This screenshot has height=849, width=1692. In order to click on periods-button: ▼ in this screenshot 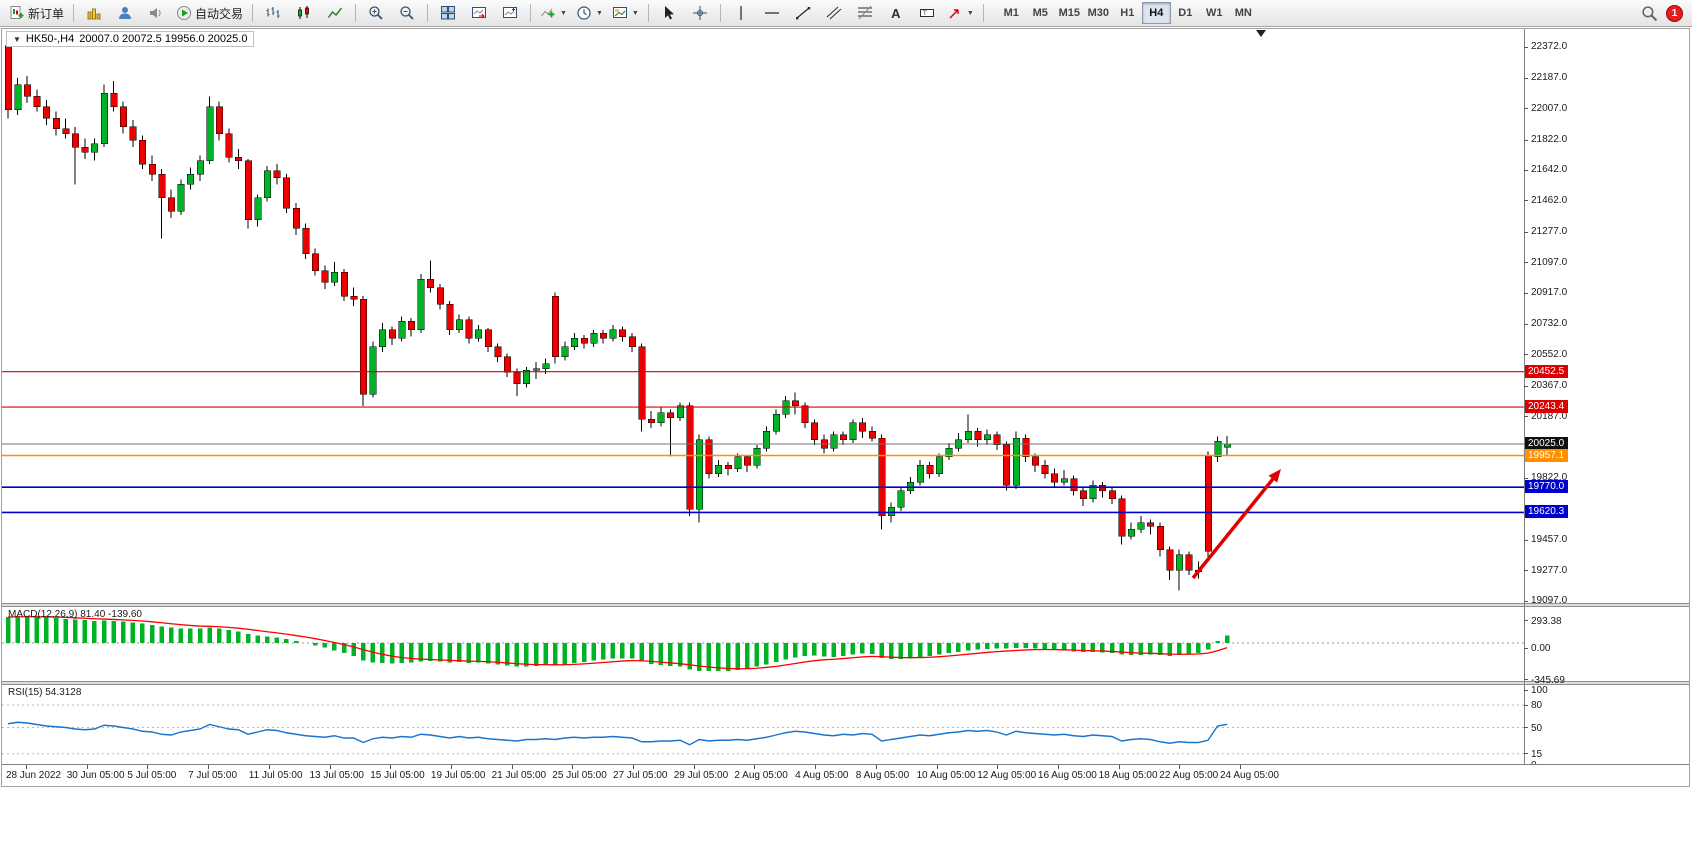, I will do `click(589, 13)`.